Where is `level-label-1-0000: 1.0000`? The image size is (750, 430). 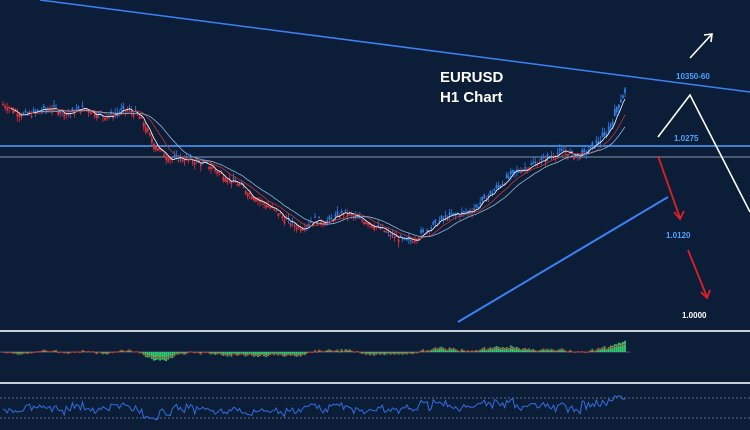 level-label-1-0000: 1.0000 is located at coordinates (694, 315).